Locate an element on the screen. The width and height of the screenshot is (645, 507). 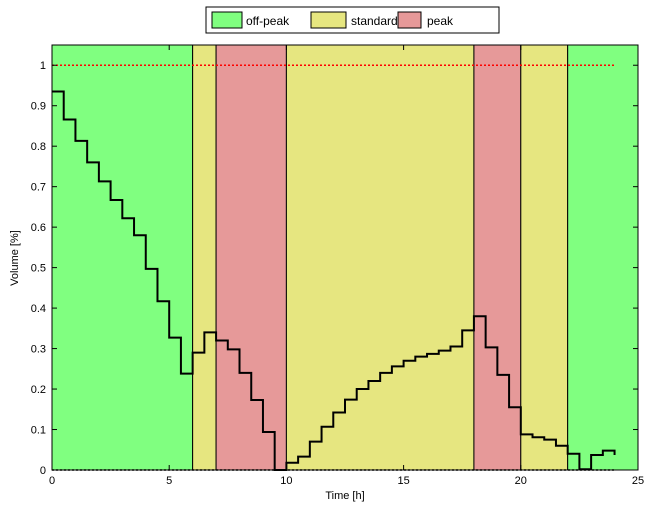
x-axis-label: Time [h] is located at coordinates (344, 496).